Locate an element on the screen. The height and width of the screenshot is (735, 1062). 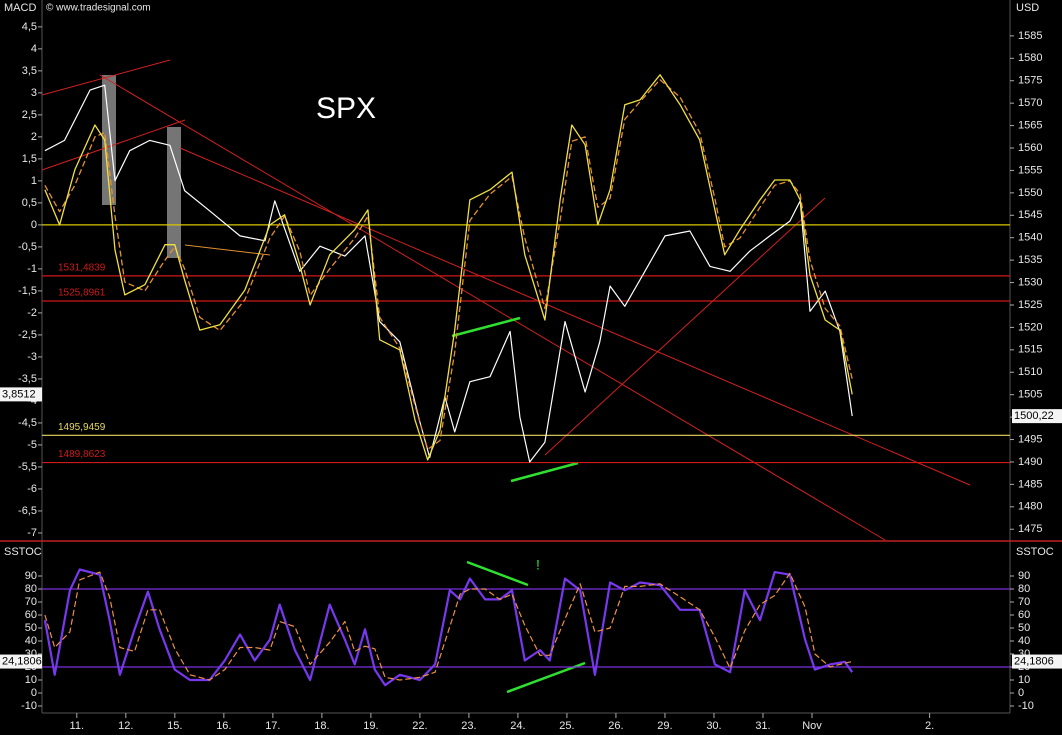
left-axis-label: MACD is located at coordinates (20, 8).